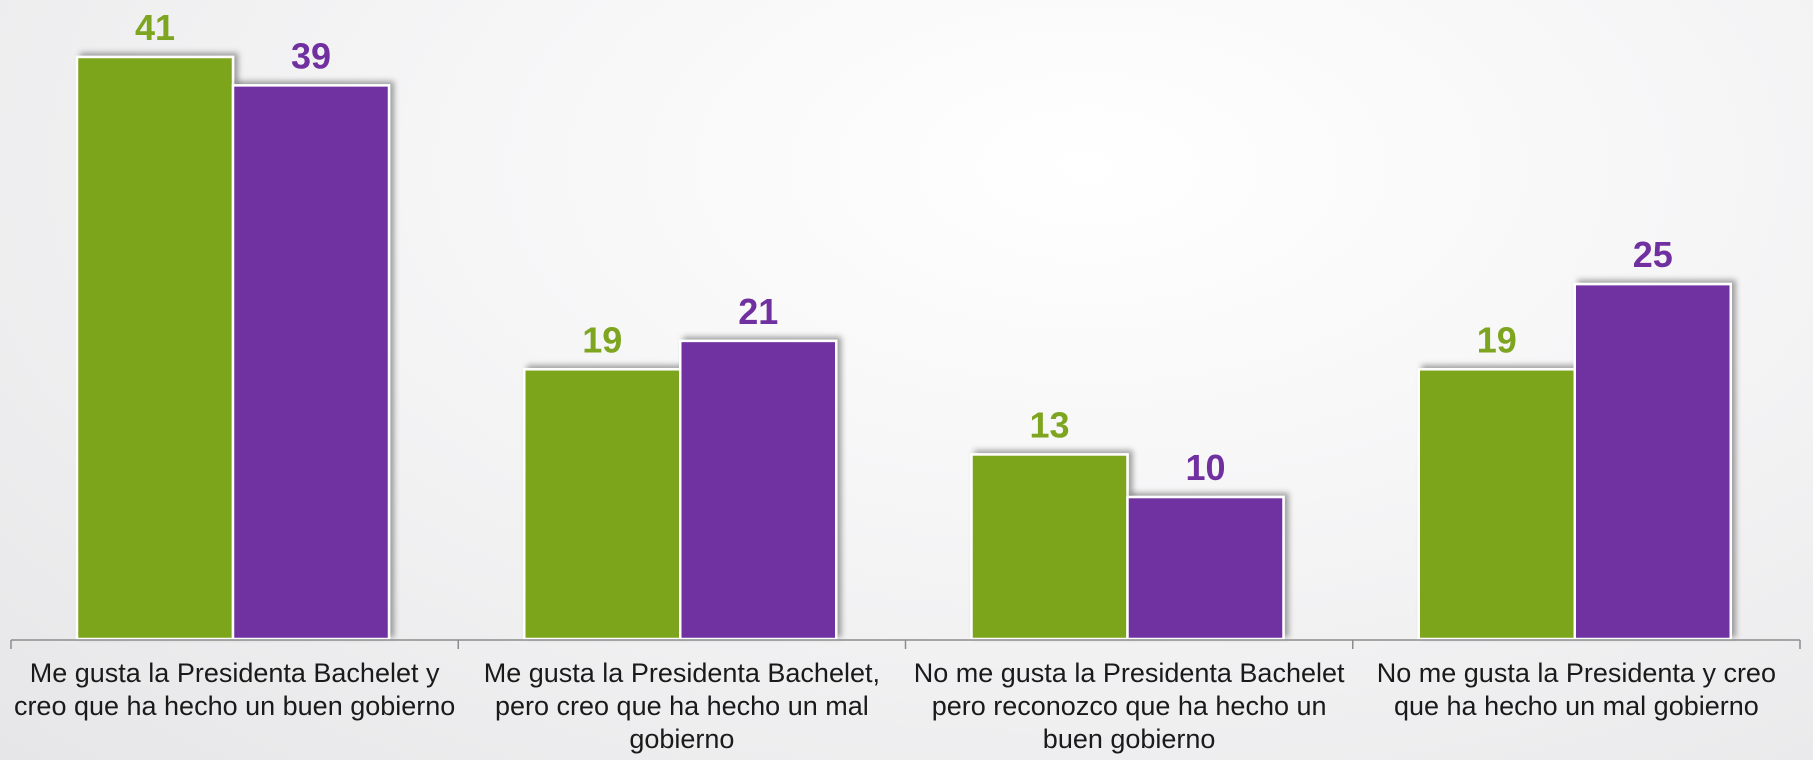 This screenshot has height=760, width=1813. I want to click on data-label-cat1-series2: 39, so click(311, 55).